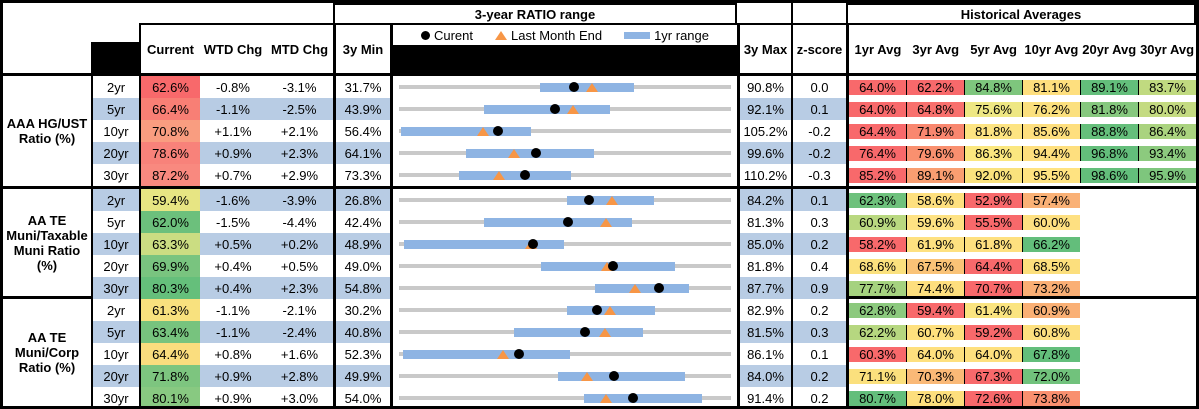 This screenshot has width=1199, height=409. What do you see at coordinates (818, 131) in the screenshot?
I see `cell-z-score: -0.2` at bounding box center [818, 131].